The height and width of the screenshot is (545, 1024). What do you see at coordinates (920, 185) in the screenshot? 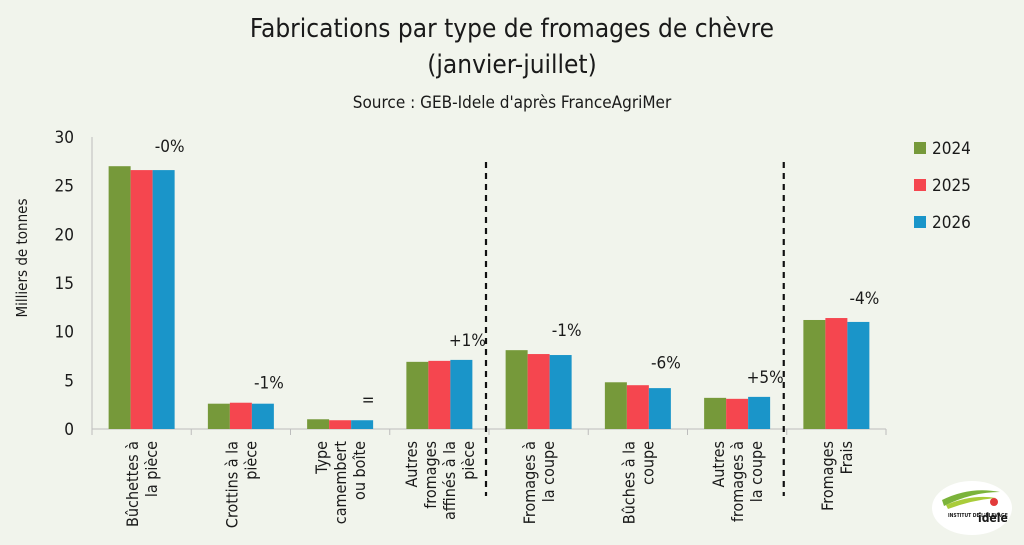
I see `legend-swatch-2025` at bounding box center [920, 185].